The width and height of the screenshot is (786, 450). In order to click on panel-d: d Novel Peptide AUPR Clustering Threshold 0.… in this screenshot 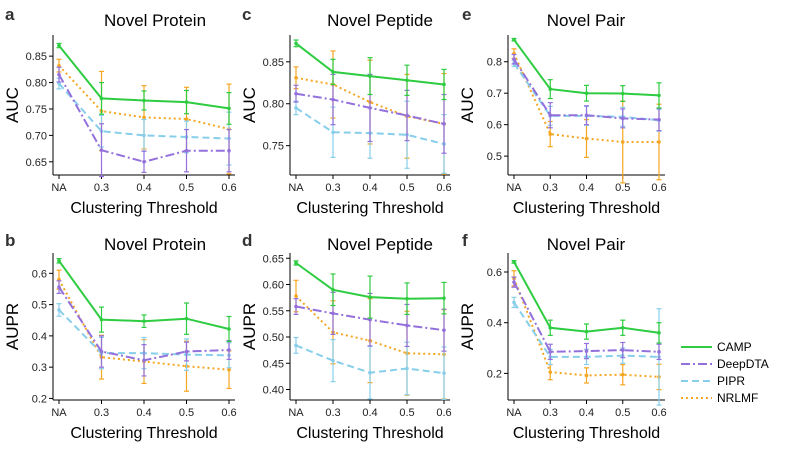, I will do `click(346, 336)`.